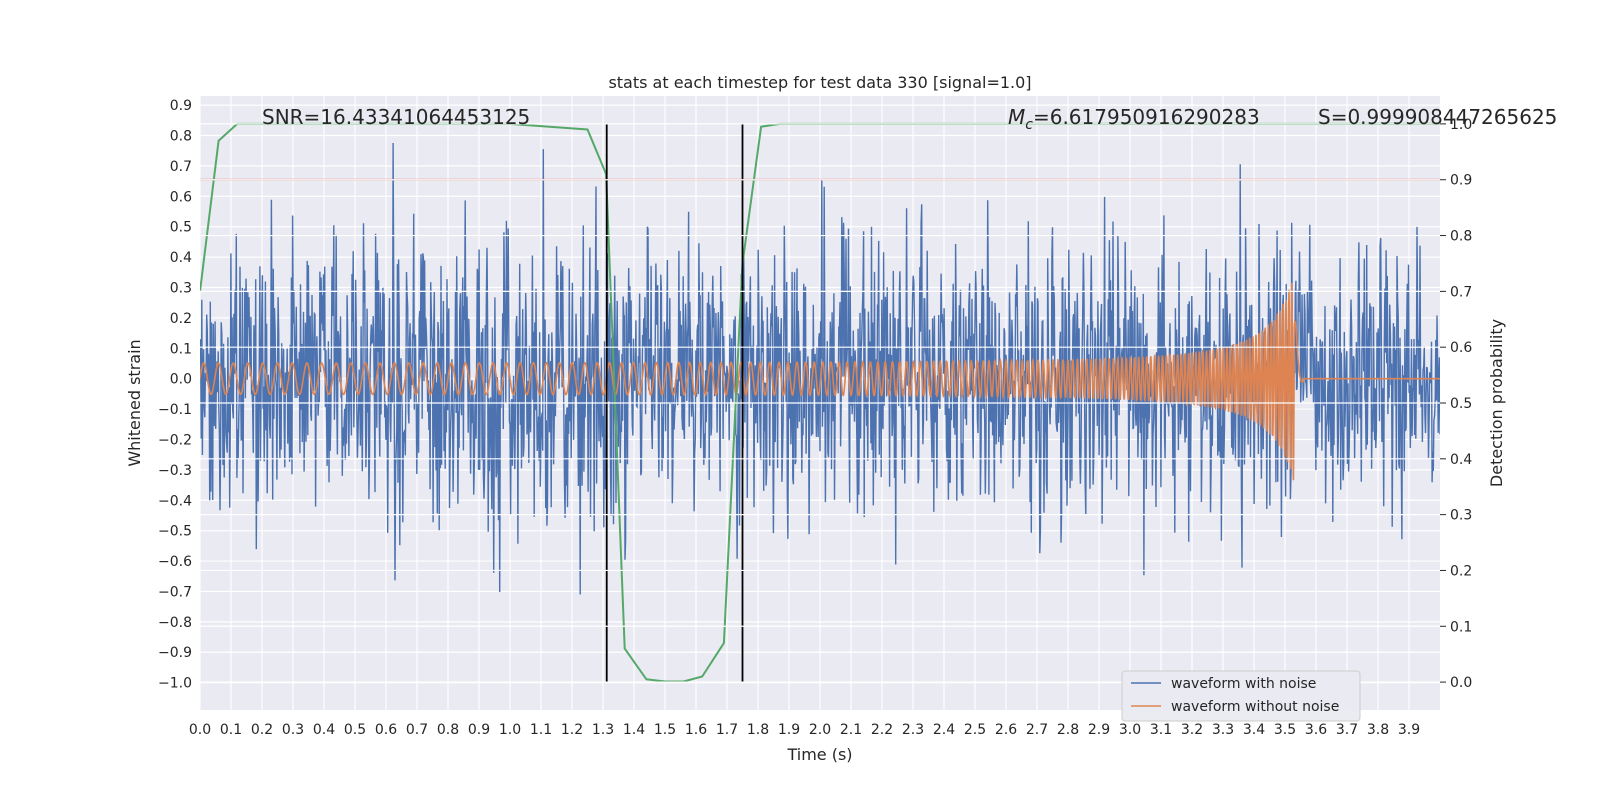  Describe the element at coordinates (1254, 730) in the screenshot. I see `x-tick-label: 3.4` at that location.